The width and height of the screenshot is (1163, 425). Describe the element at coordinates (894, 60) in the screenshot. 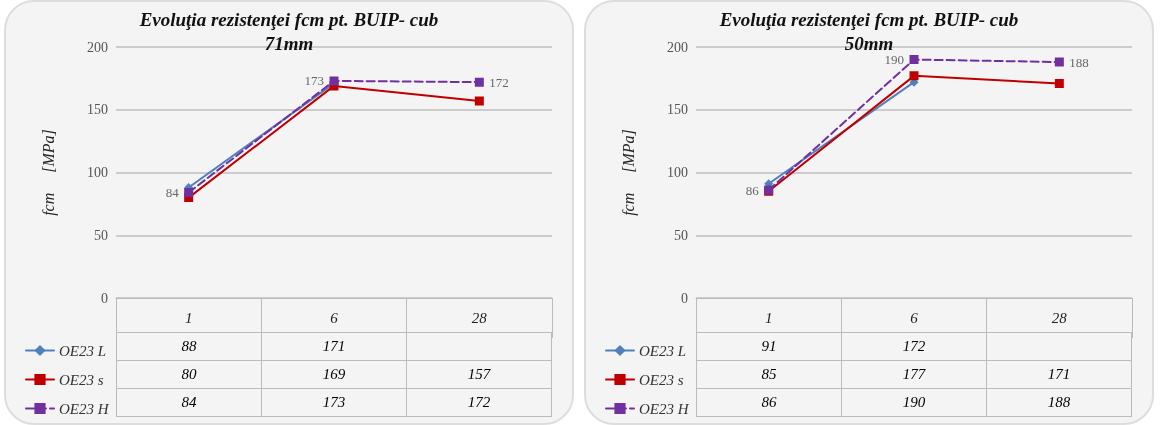

I see `annotation: 190` at that location.